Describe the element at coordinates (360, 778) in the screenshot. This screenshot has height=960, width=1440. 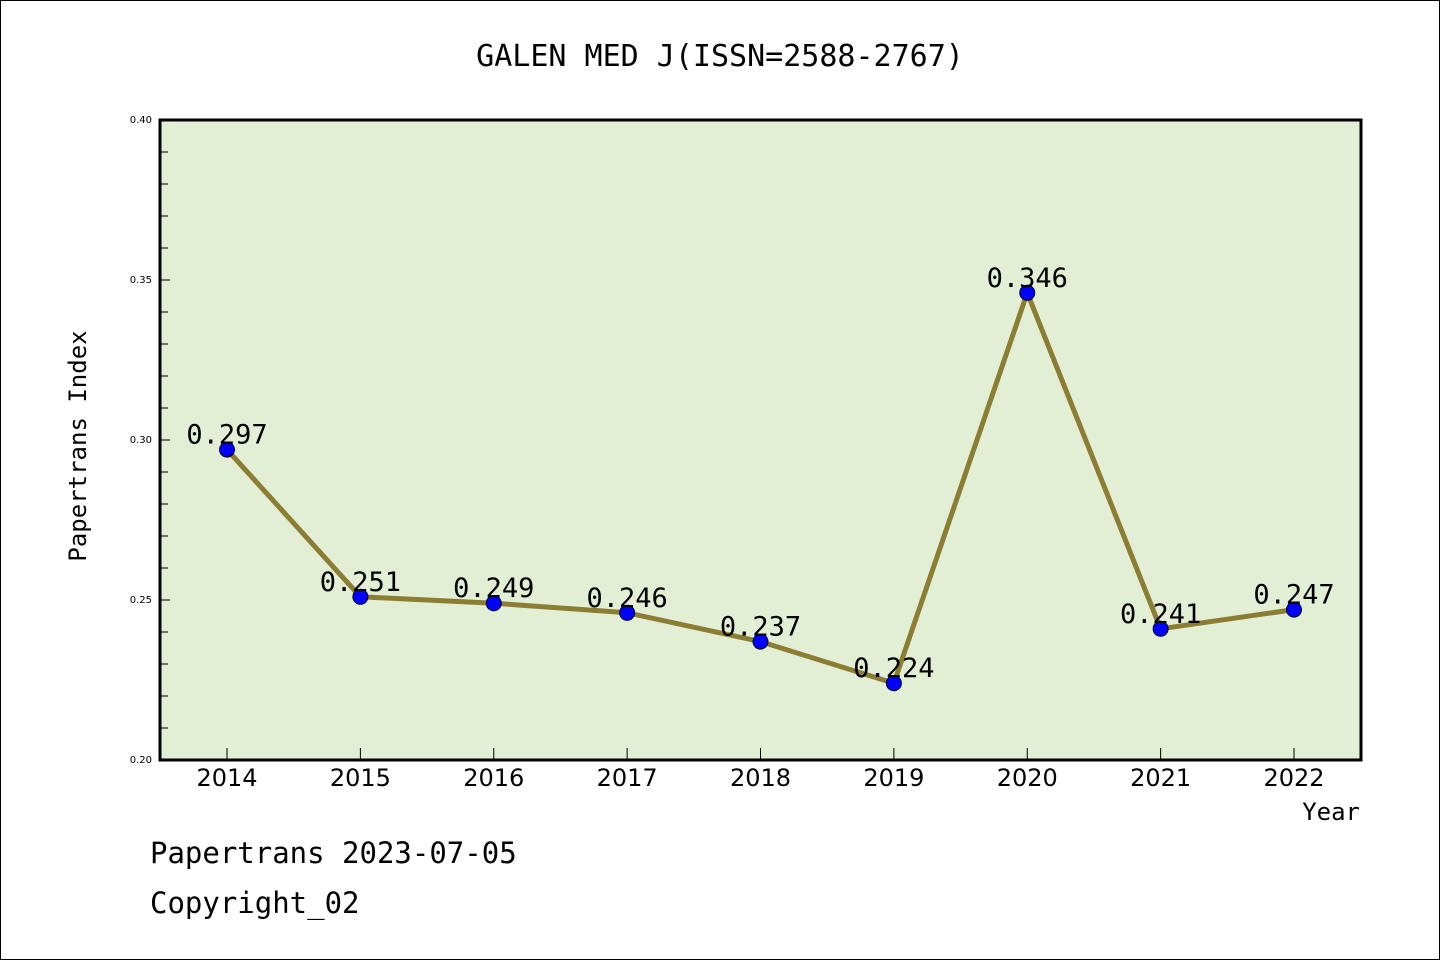
I see `x-tick-label: 2015` at that location.